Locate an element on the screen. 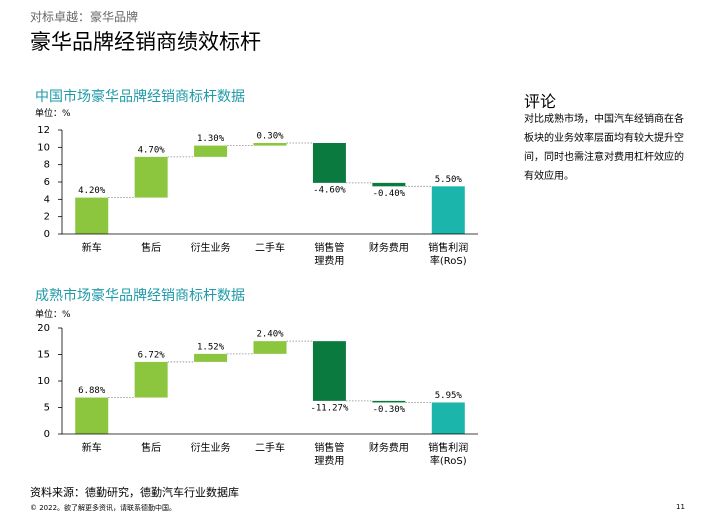 This screenshot has width=710, height=532. y-tick-label: 6 is located at coordinates (47, 182).